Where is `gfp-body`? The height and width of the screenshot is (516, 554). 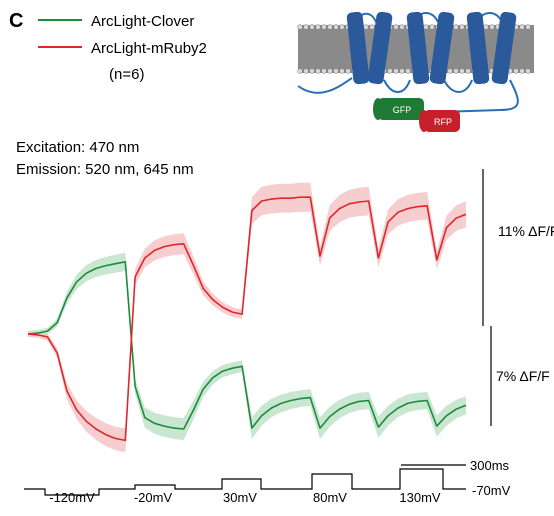
gfp-body is located at coordinates (401, 109).